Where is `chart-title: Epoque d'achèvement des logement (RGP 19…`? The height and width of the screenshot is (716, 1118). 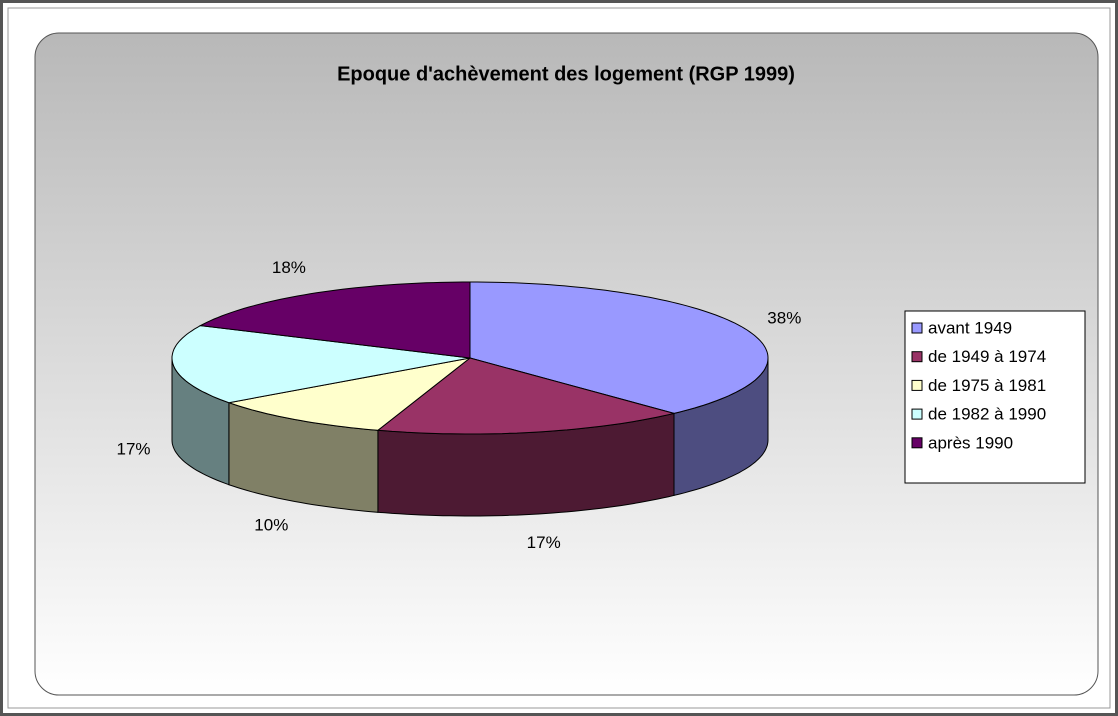
chart-title: Epoque d'achèvement des logement (RGP 19… is located at coordinates (566, 74).